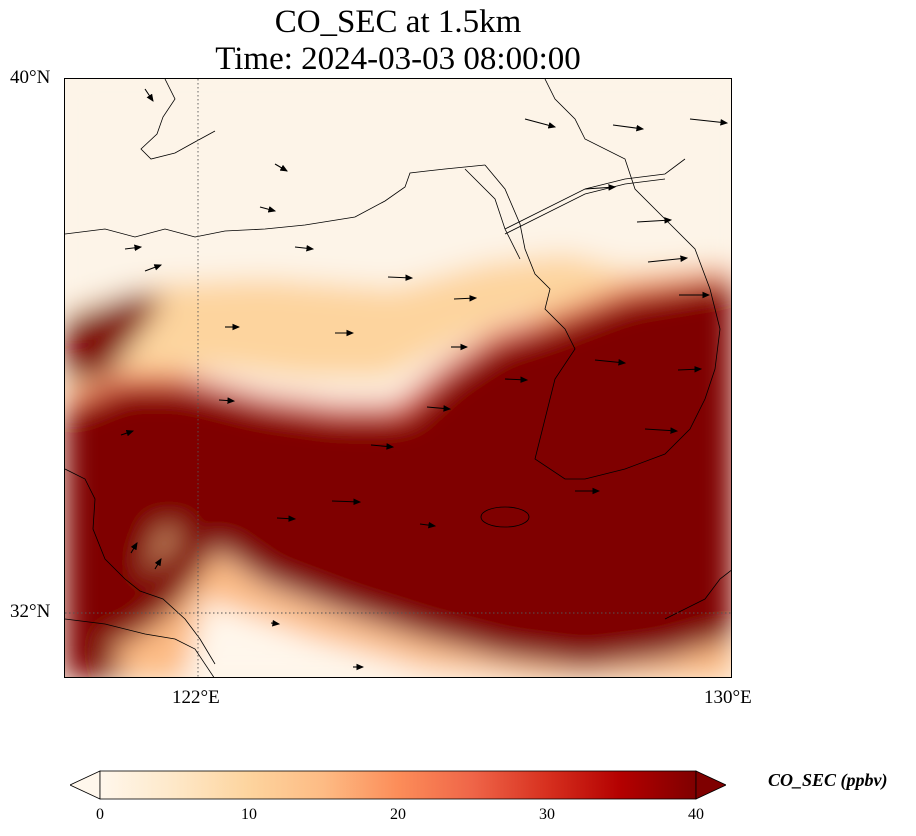 The image size is (916, 836). What do you see at coordinates (828, 780) in the screenshot?
I see `colorbar-label: CO_SEC (ppbv)` at bounding box center [828, 780].